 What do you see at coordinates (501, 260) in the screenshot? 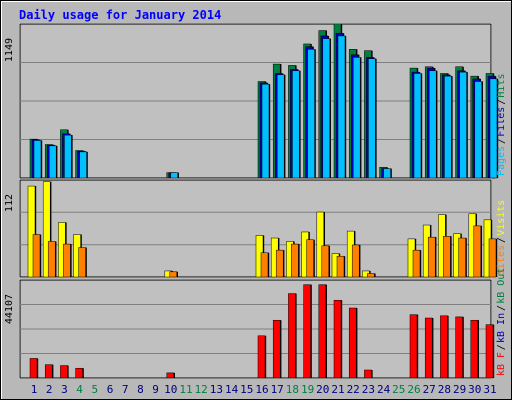
I see `legend-1-0: Sites` at bounding box center [501, 260].